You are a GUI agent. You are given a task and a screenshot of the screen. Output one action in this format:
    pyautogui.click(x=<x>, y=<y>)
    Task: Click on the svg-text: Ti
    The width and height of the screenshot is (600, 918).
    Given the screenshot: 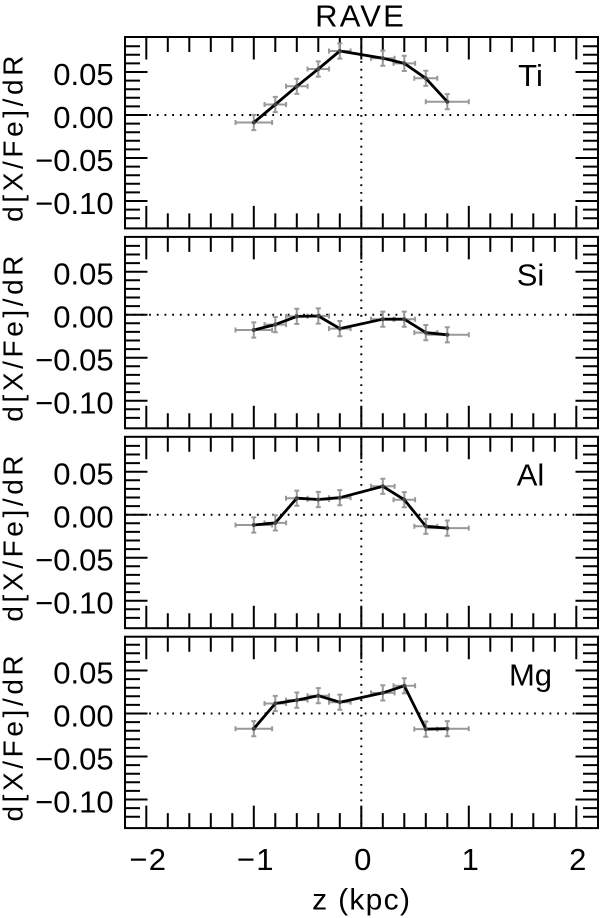 What is the action you would take?
    pyautogui.click(x=530, y=75)
    